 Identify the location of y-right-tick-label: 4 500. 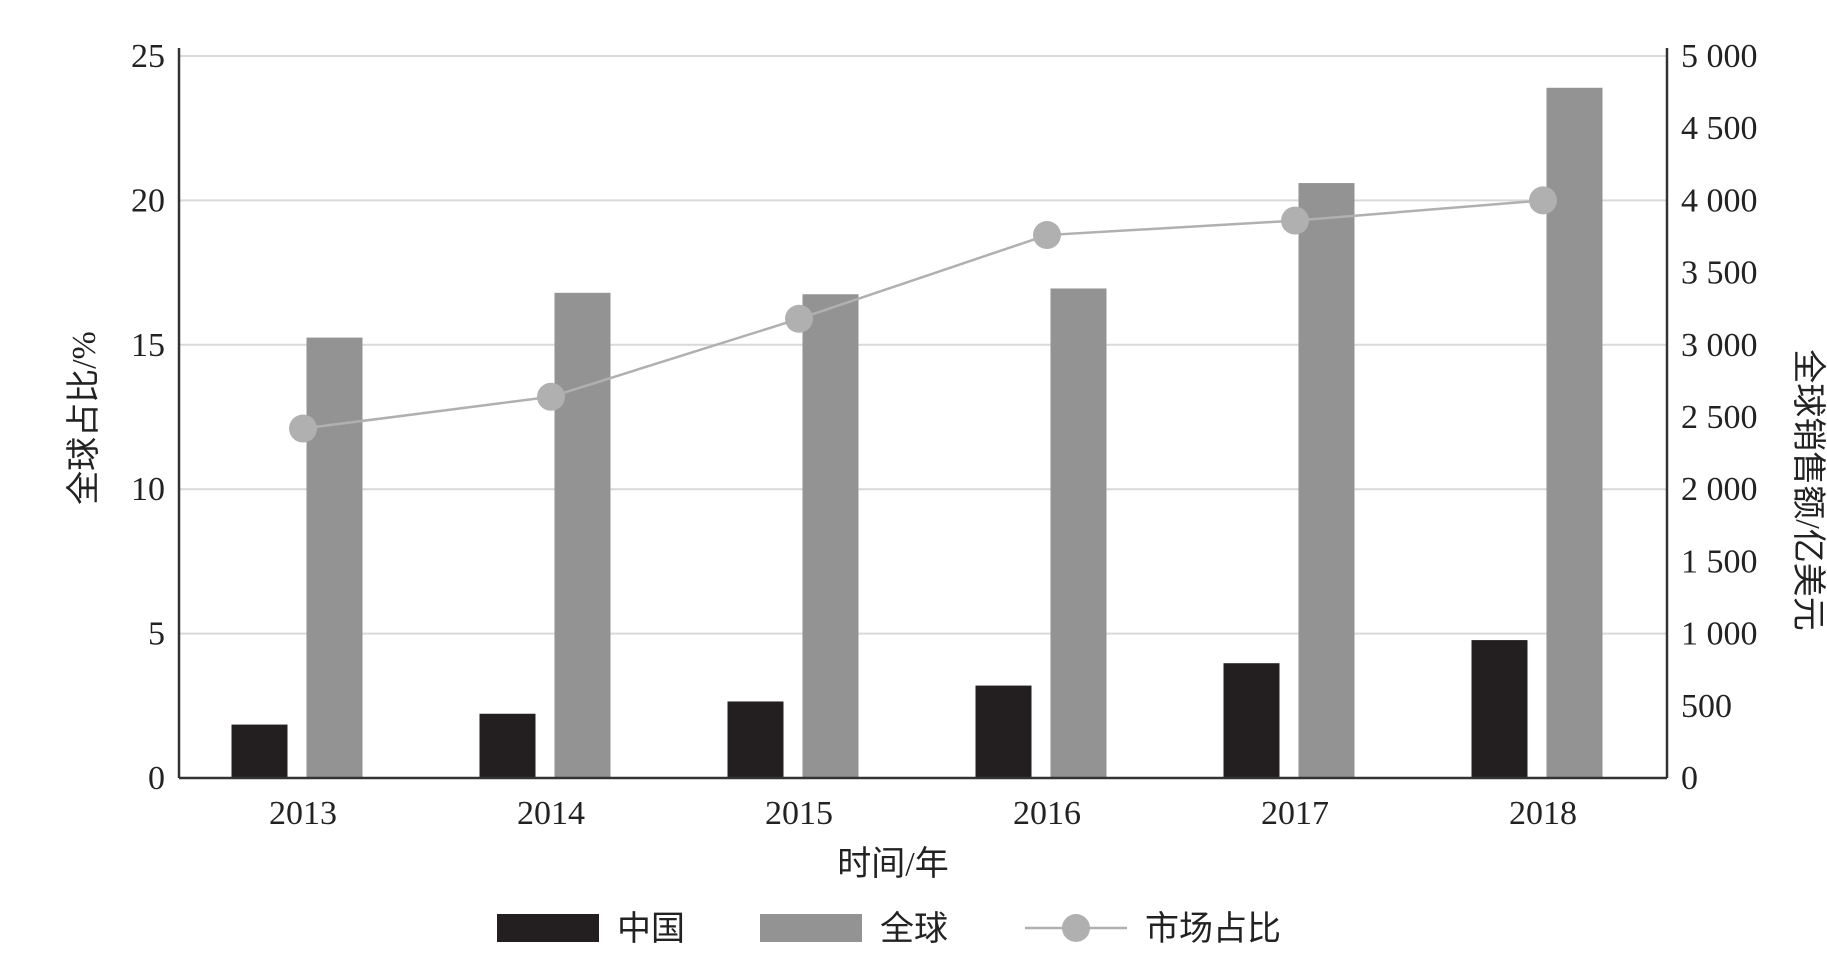
(1719, 128).